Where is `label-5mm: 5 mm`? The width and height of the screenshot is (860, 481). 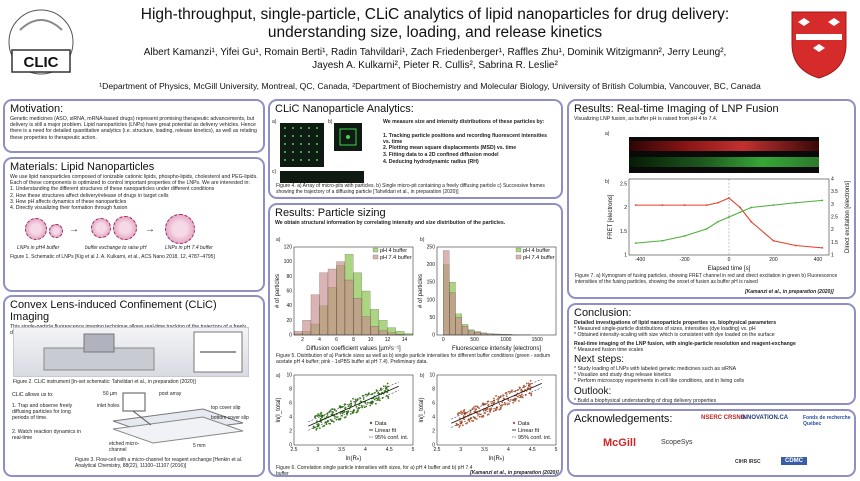 label-5mm: 5 mm is located at coordinates (199, 446).